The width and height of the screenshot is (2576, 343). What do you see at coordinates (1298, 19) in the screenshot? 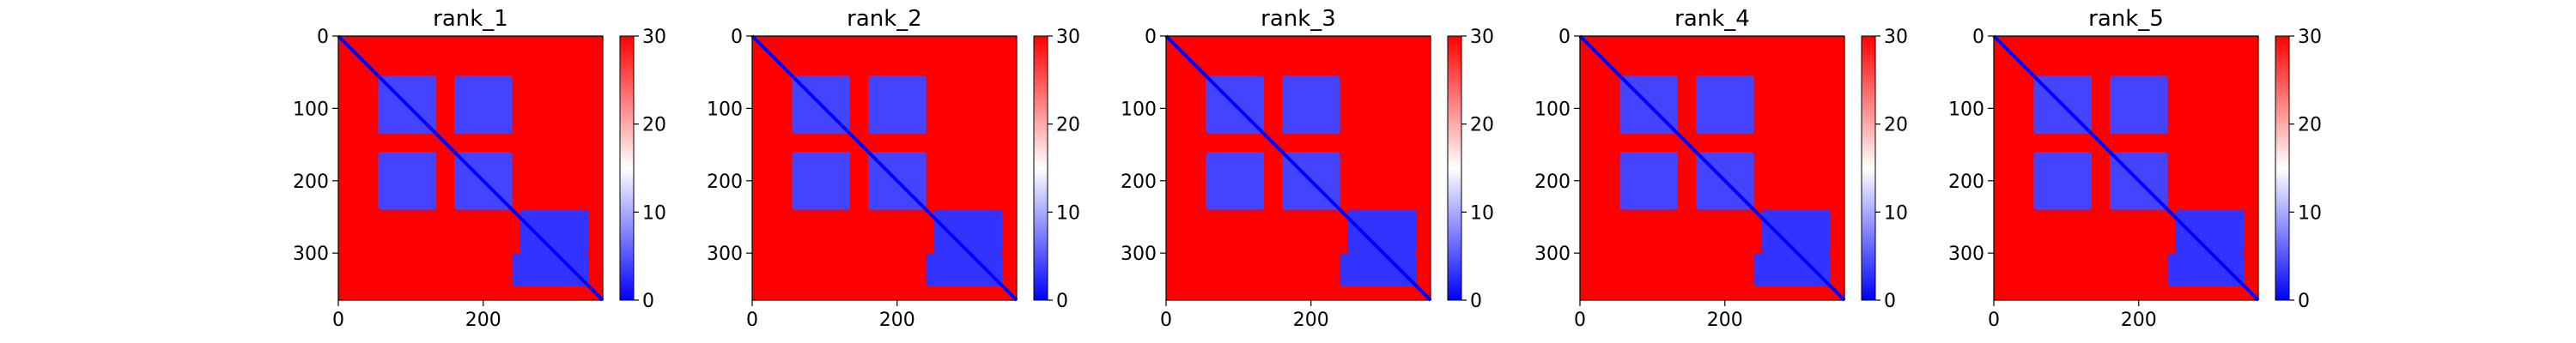
I see `panel-title: rank_3` at bounding box center [1298, 19].